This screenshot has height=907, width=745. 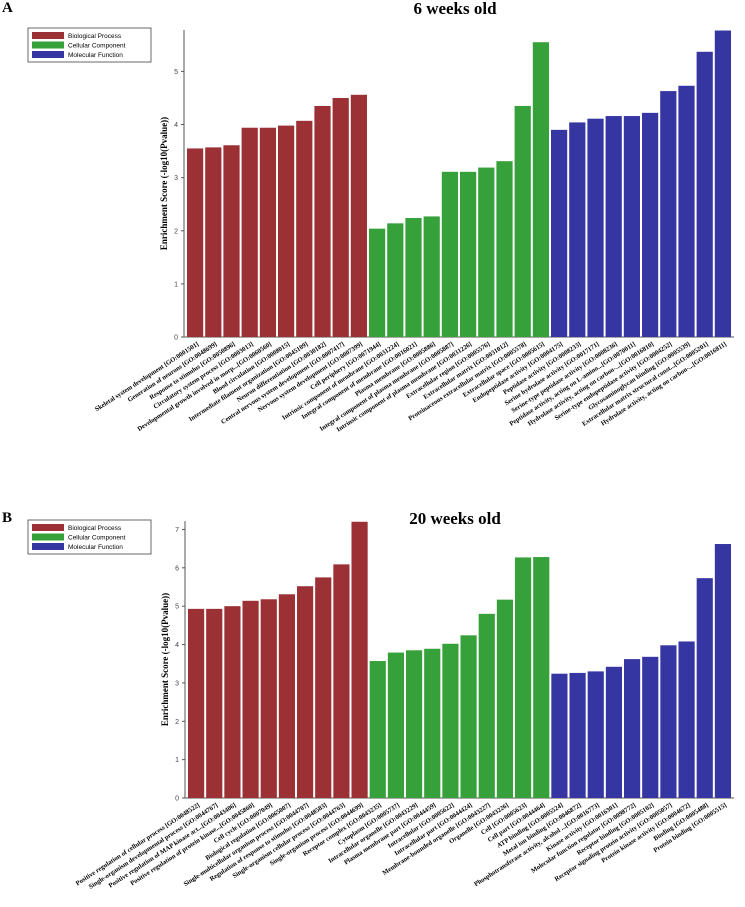 What do you see at coordinates (455, 9) in the screenshot?
I see `chart-title: 6 weeks old` at bounding box center [455, 9].